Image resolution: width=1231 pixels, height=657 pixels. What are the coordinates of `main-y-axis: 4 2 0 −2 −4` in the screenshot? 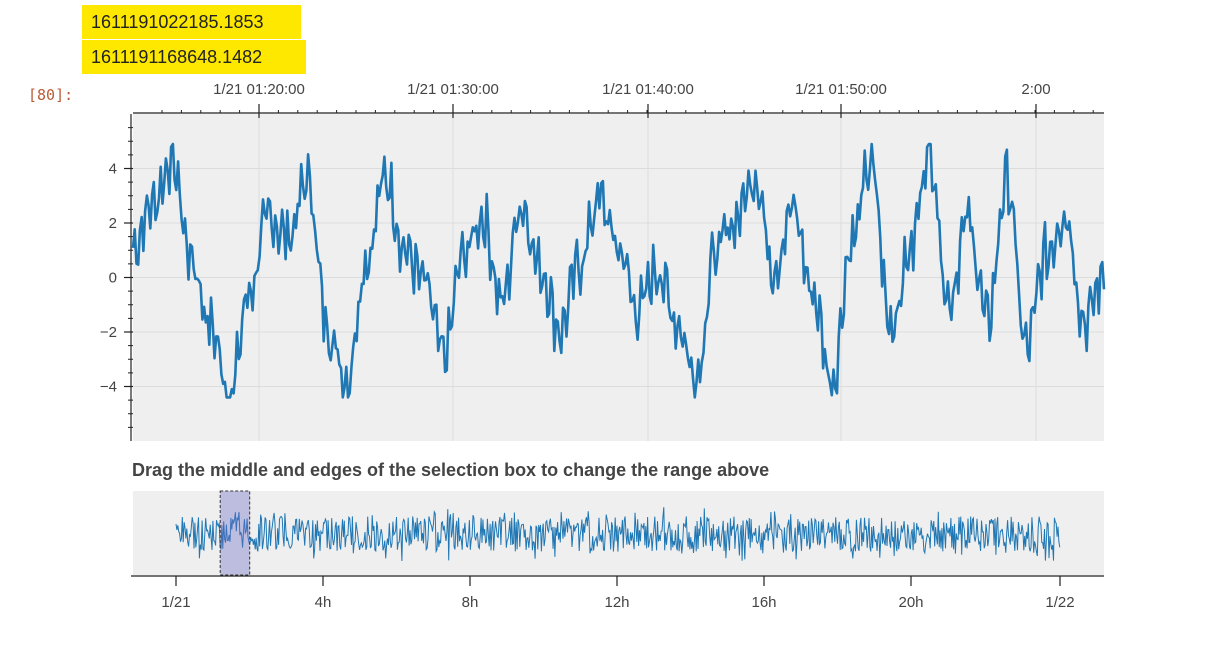 It's located at (116, 277).